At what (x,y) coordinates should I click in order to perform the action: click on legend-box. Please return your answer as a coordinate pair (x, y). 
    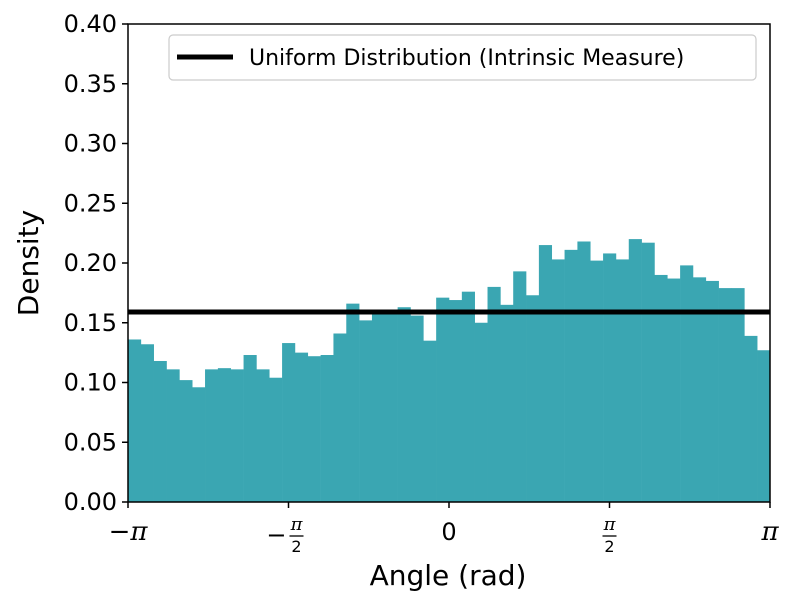
    Looking at the image, I should click on (462, 57).